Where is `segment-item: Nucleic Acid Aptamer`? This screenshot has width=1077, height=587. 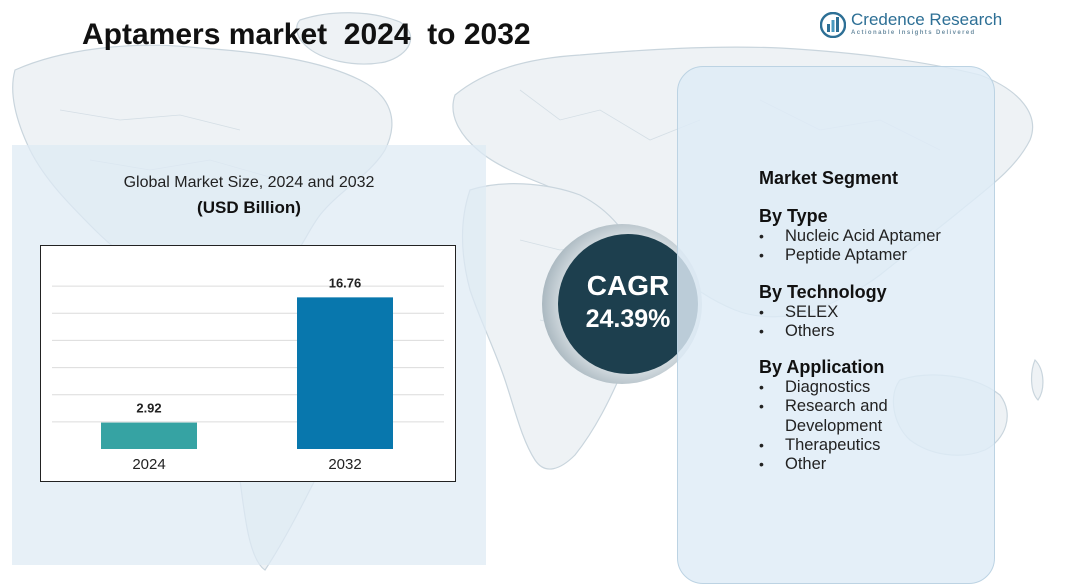 segment-item: Nucleic Acid Aptamer is located at coordinates (874, 237).